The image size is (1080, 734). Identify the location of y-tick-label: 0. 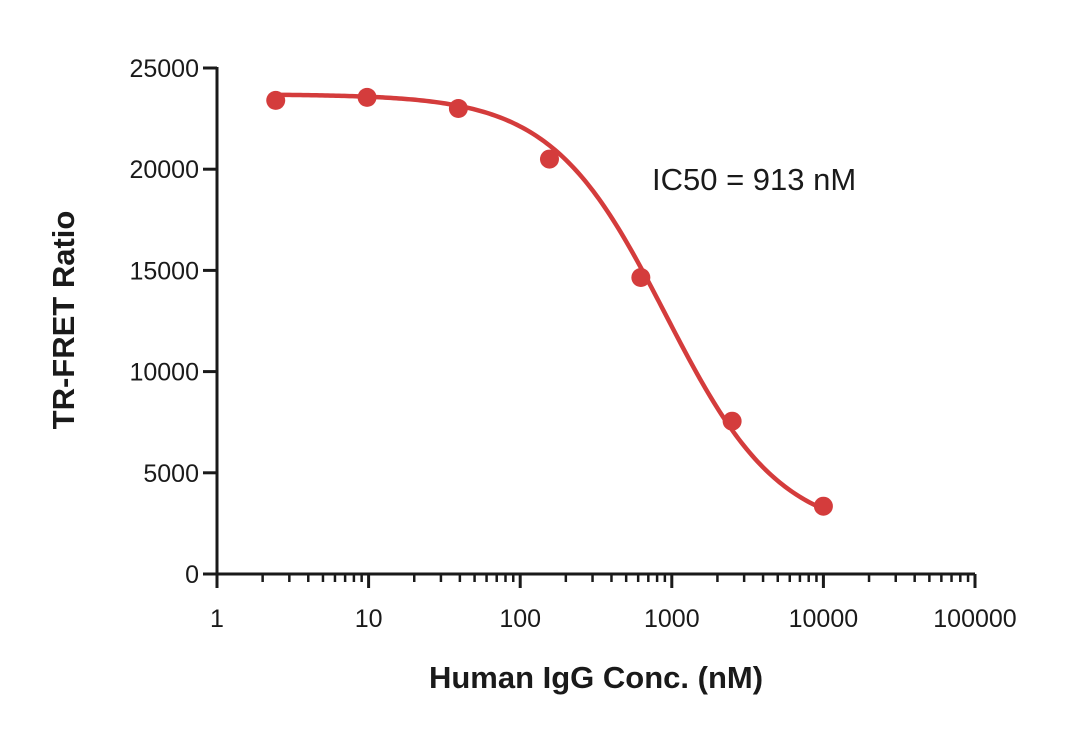
(192, 575).